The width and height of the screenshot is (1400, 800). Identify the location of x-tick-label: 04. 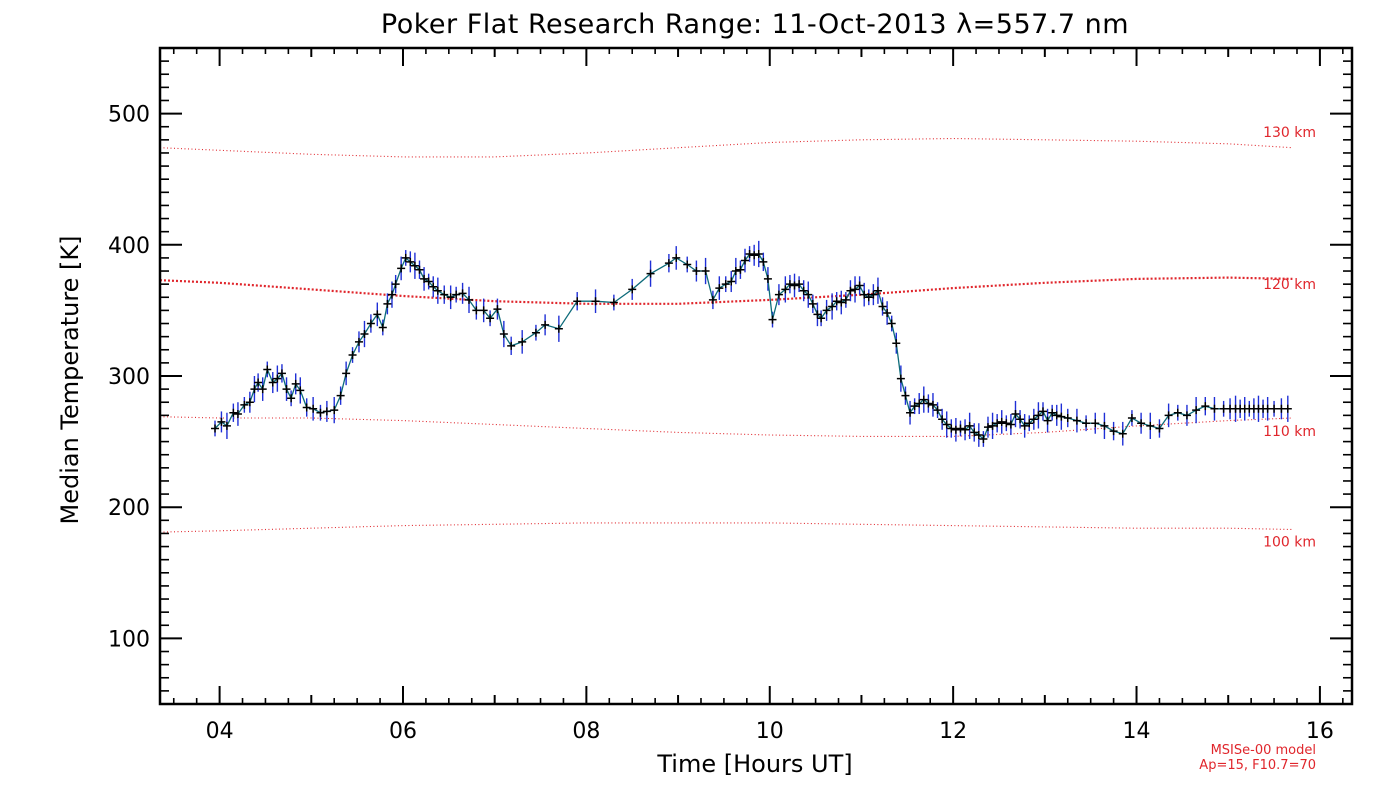
(220, 731).